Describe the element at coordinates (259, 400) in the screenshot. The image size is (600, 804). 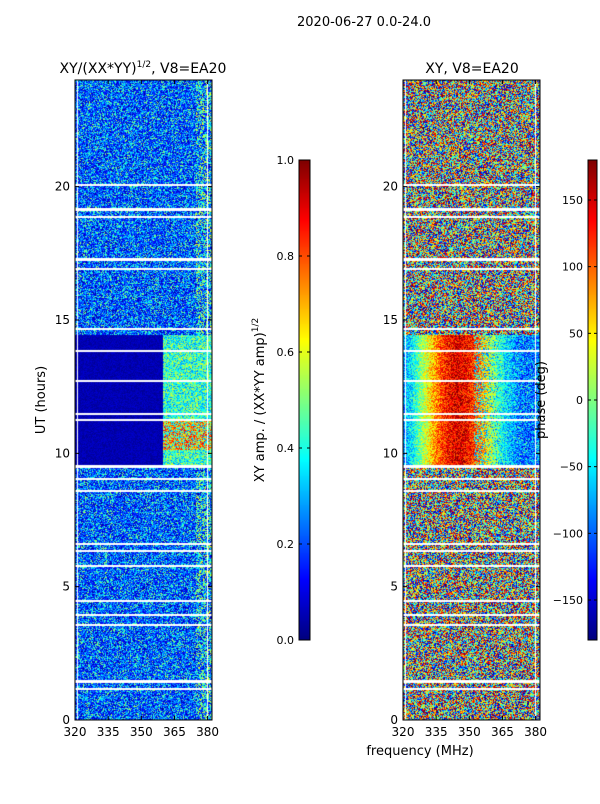
I see `left-colorbar-label: XY amp. / (XX*YY amp)1/2` at that location.